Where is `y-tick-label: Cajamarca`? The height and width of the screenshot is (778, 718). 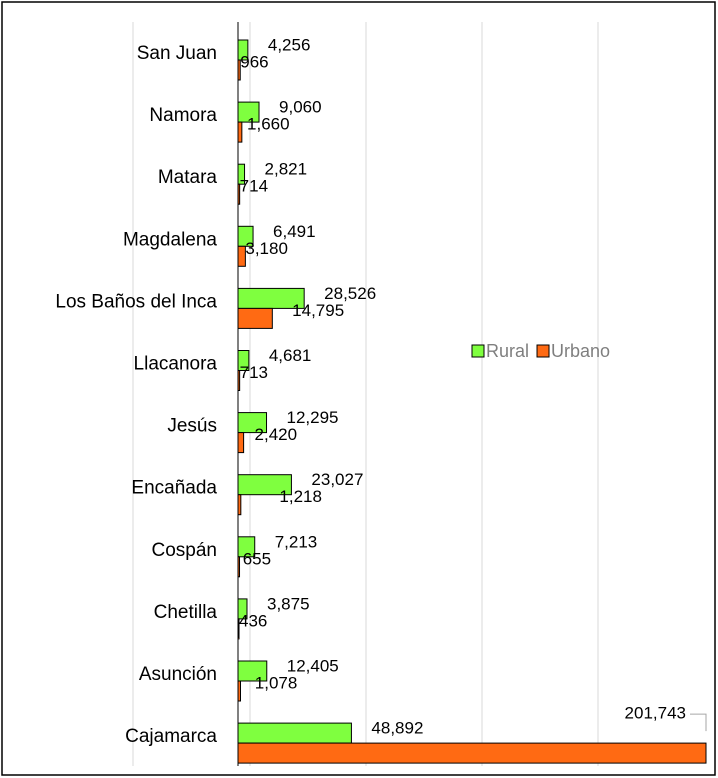 y-tick-label: Cajamarca is located at coordinates (171, 736).